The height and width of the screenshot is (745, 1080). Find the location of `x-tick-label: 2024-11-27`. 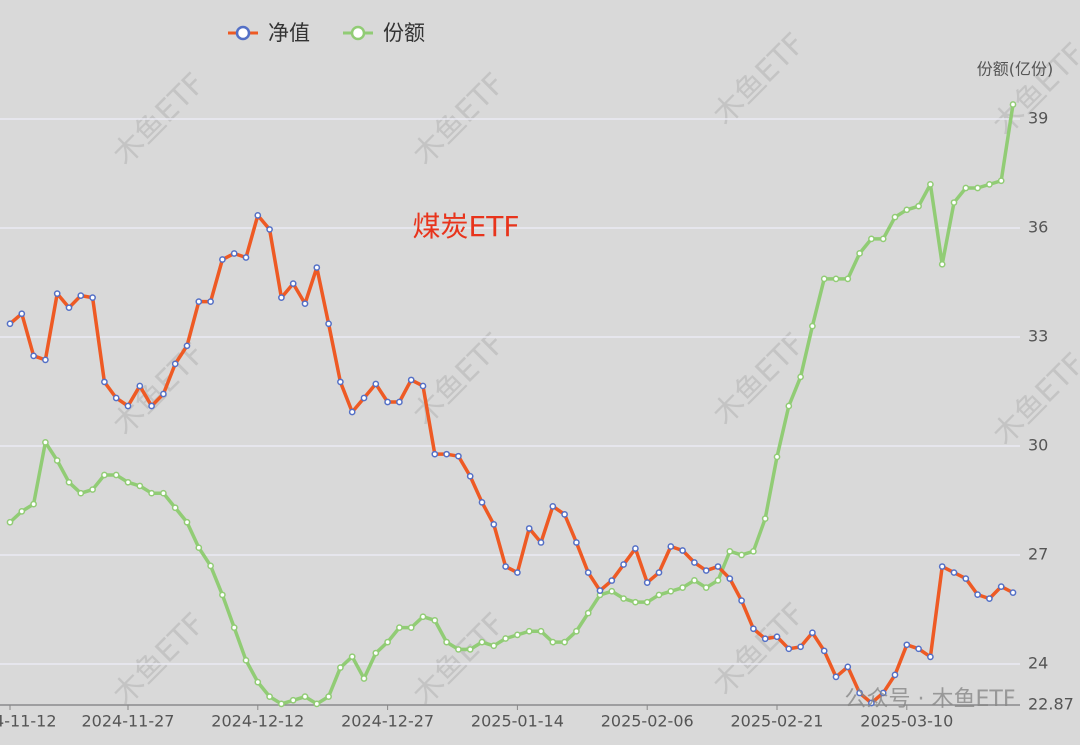

x-tick-label: 2024-11-27 is located at coordinates (128, 721).